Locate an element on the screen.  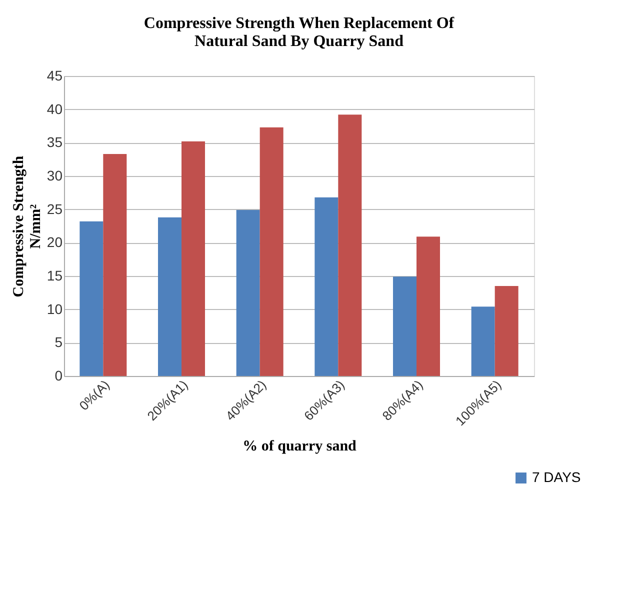
y-tick-label: 30 is located at coordinates (54, 176).